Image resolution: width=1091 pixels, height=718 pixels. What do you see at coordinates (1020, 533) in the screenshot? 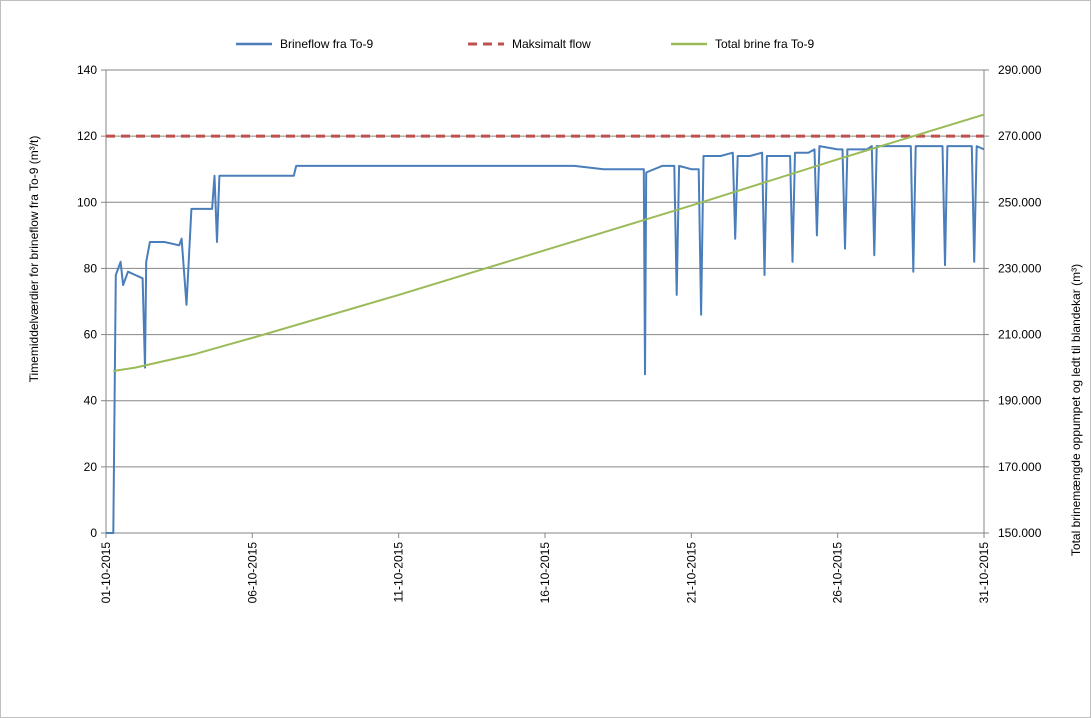
I see `y2-tick-label: 150.000` at bounding box center [1020, 533].